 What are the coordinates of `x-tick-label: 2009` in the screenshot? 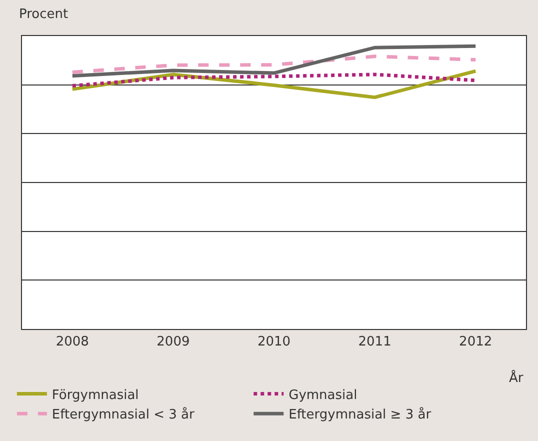 It's located at (173, 342).